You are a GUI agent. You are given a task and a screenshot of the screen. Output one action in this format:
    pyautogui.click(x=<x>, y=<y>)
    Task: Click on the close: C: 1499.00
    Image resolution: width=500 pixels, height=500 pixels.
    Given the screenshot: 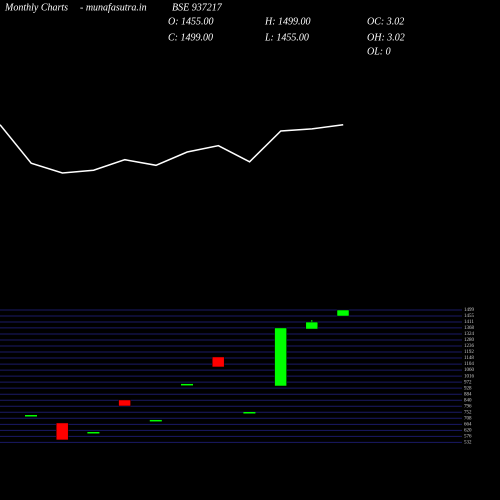 What is the action you would take?
    pyautogui.click(x=190, y=37)
    